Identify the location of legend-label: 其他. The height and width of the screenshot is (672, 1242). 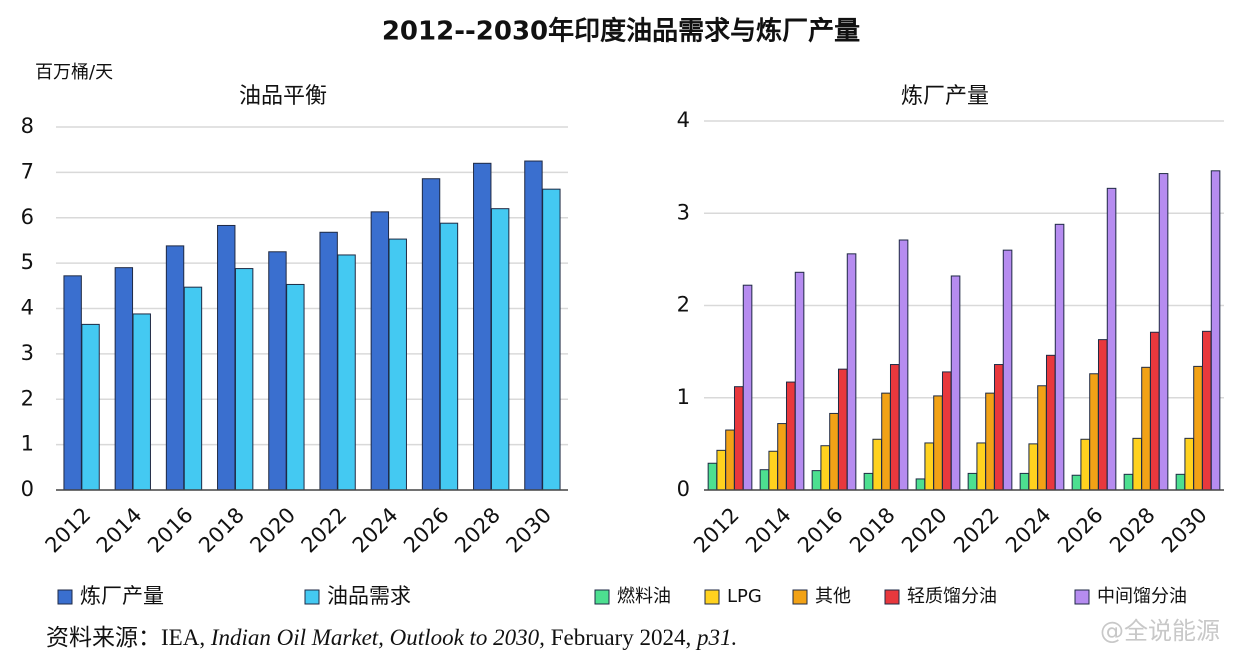
(833, 596).